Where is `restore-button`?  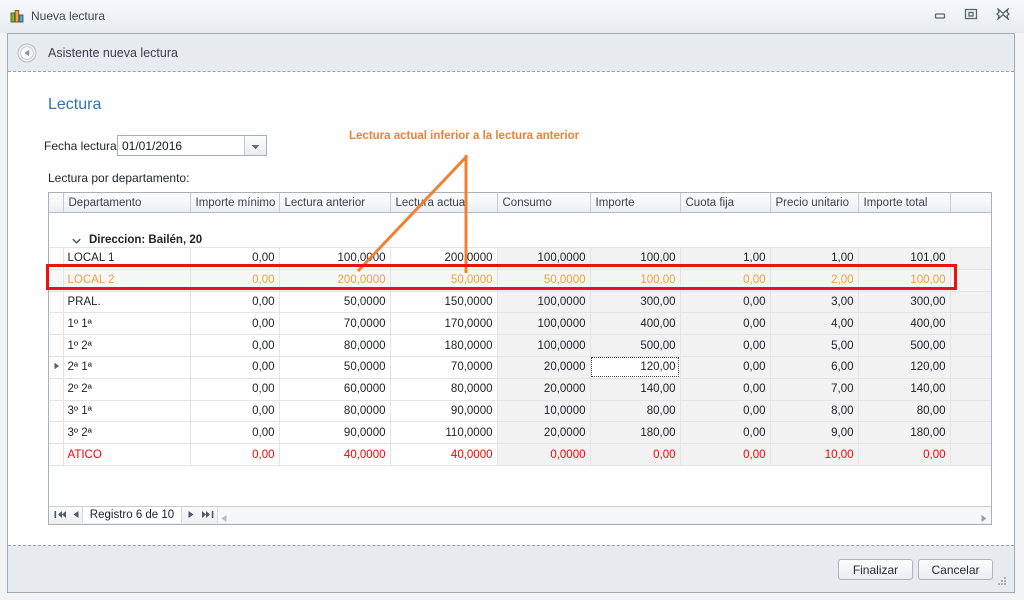 restore-button is located at coordinates (971, 16).